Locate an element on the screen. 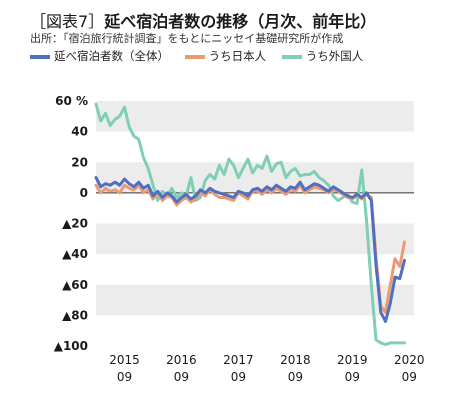  legend-swatch-foreign is located at coordinates (291, 56).